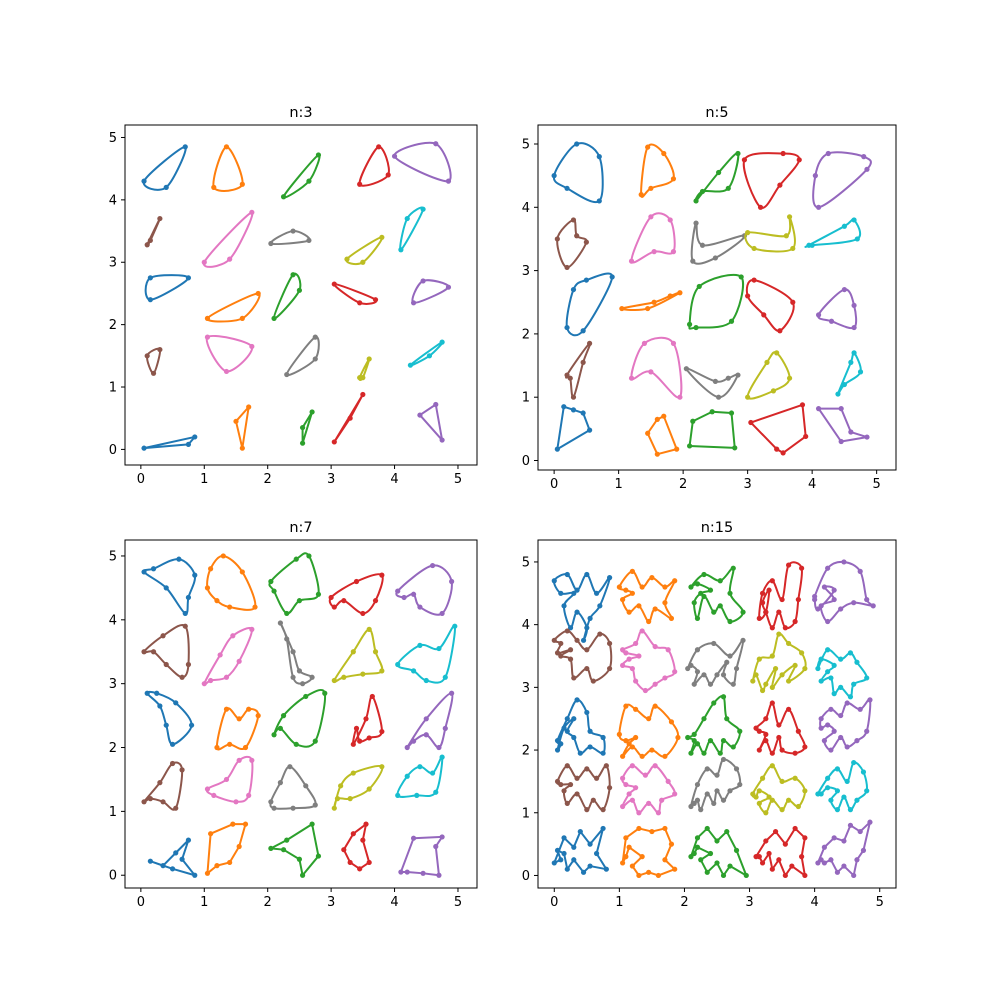 This screenshot has width=1000, height=1000. Describe the element at coordinates (113, 556) in the screenshot. I see `y-tick-label: 5` at that location.